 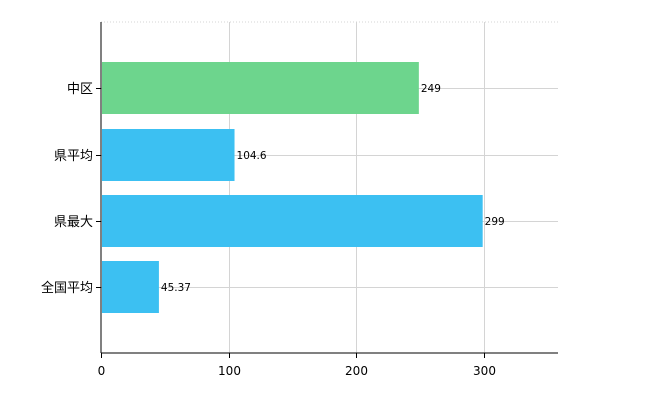 What do you see at coordinates (176, 288) in the screenshot?
I see `data-label-3: 45.37` at bounding box center [176, 288].